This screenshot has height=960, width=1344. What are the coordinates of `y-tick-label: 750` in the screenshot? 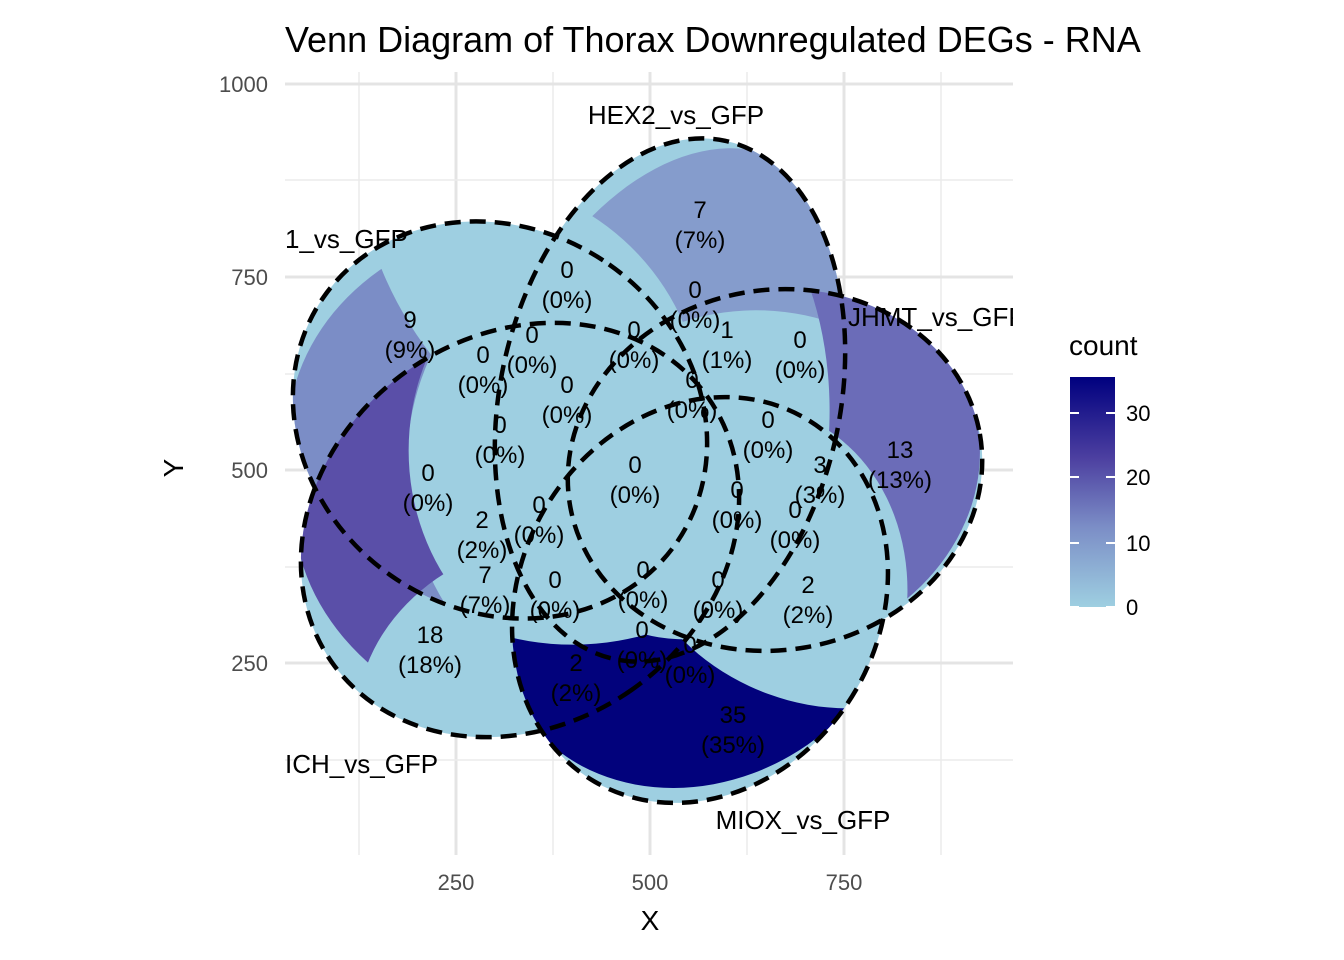 It's located at (249, 277).